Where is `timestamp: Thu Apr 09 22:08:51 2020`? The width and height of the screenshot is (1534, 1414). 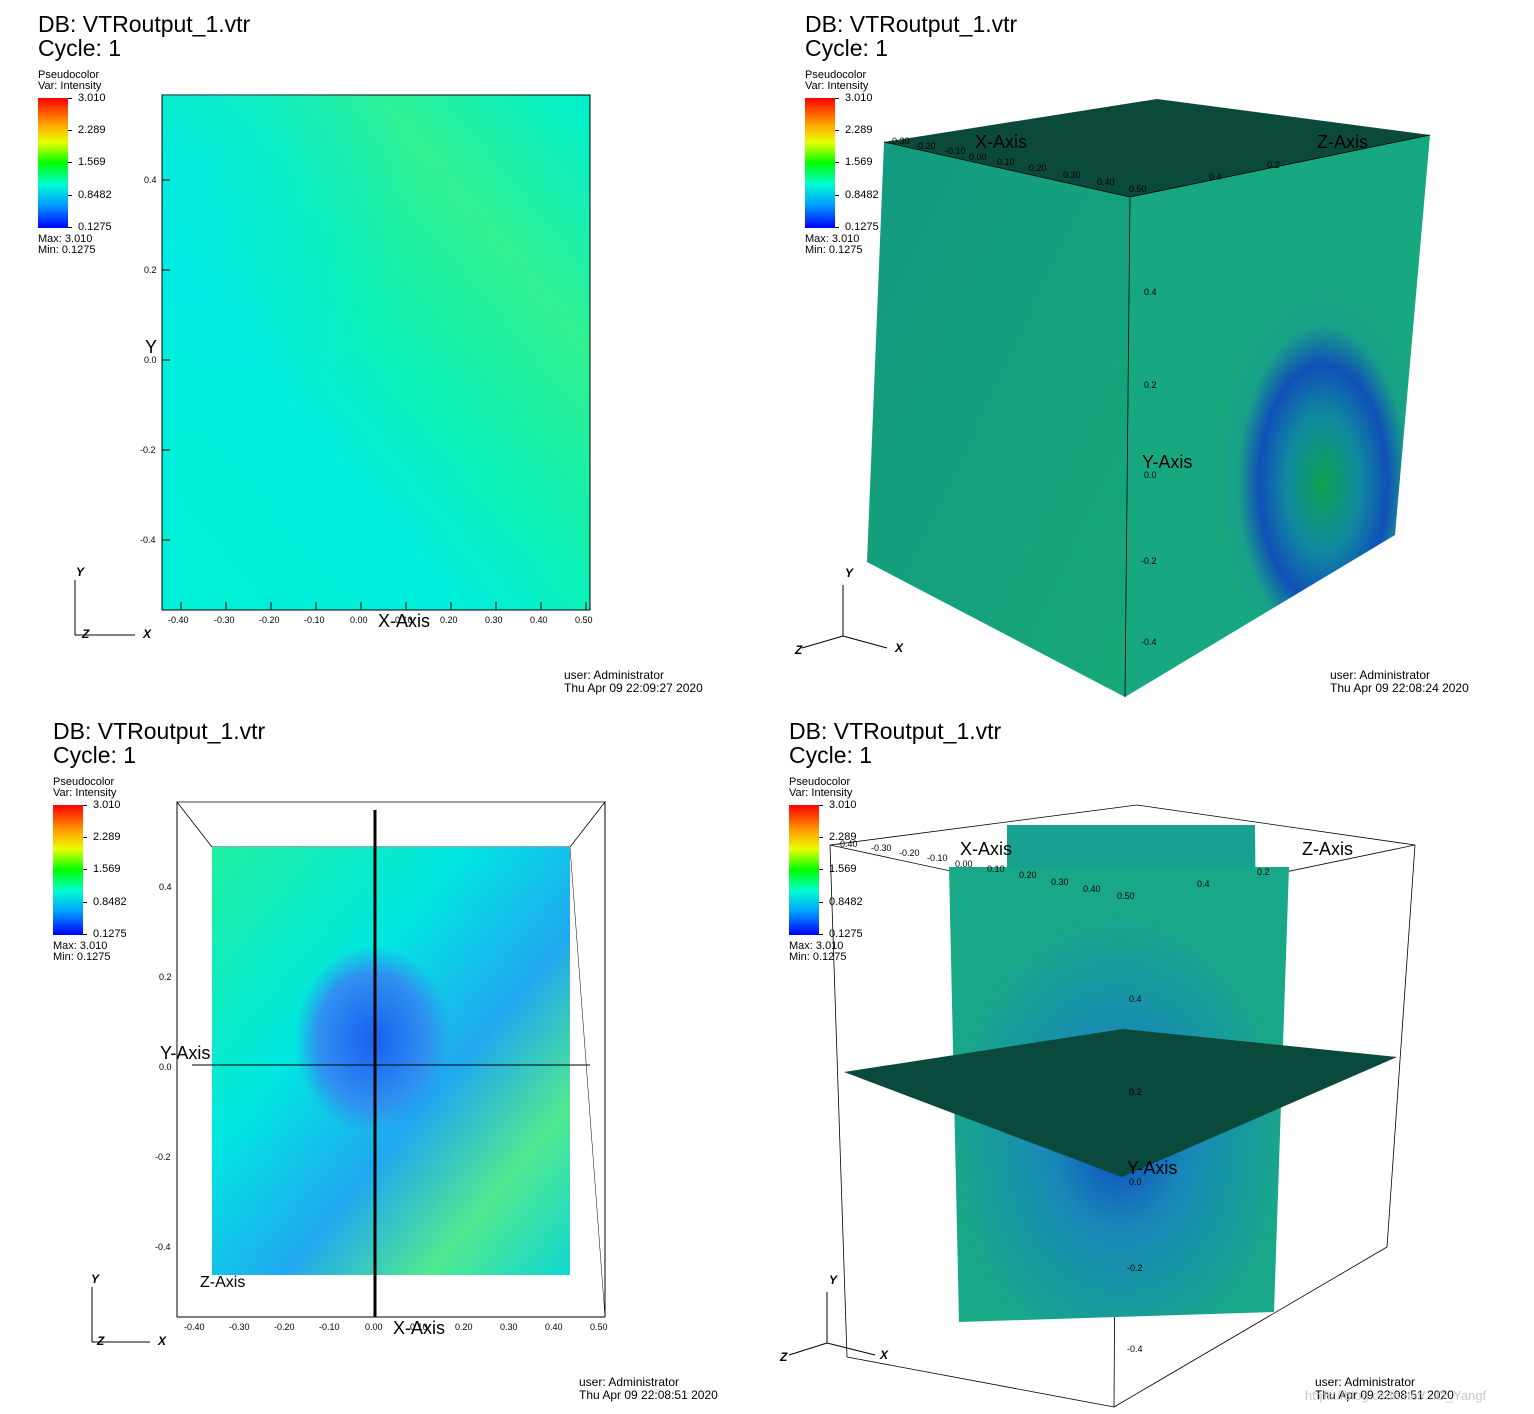 timestamp: Thu Apr 09 22:08:51 2020 is located at coordinates (648, 1395).